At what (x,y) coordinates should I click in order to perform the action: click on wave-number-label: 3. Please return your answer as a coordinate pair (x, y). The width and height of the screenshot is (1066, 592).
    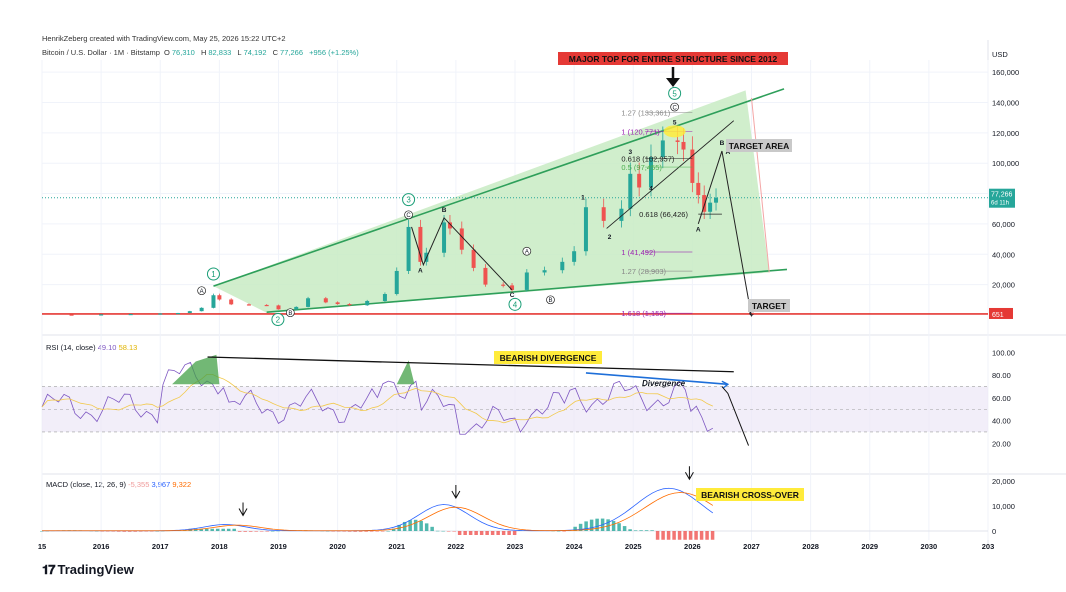
    Looking at the image, I should click on (408, 200).